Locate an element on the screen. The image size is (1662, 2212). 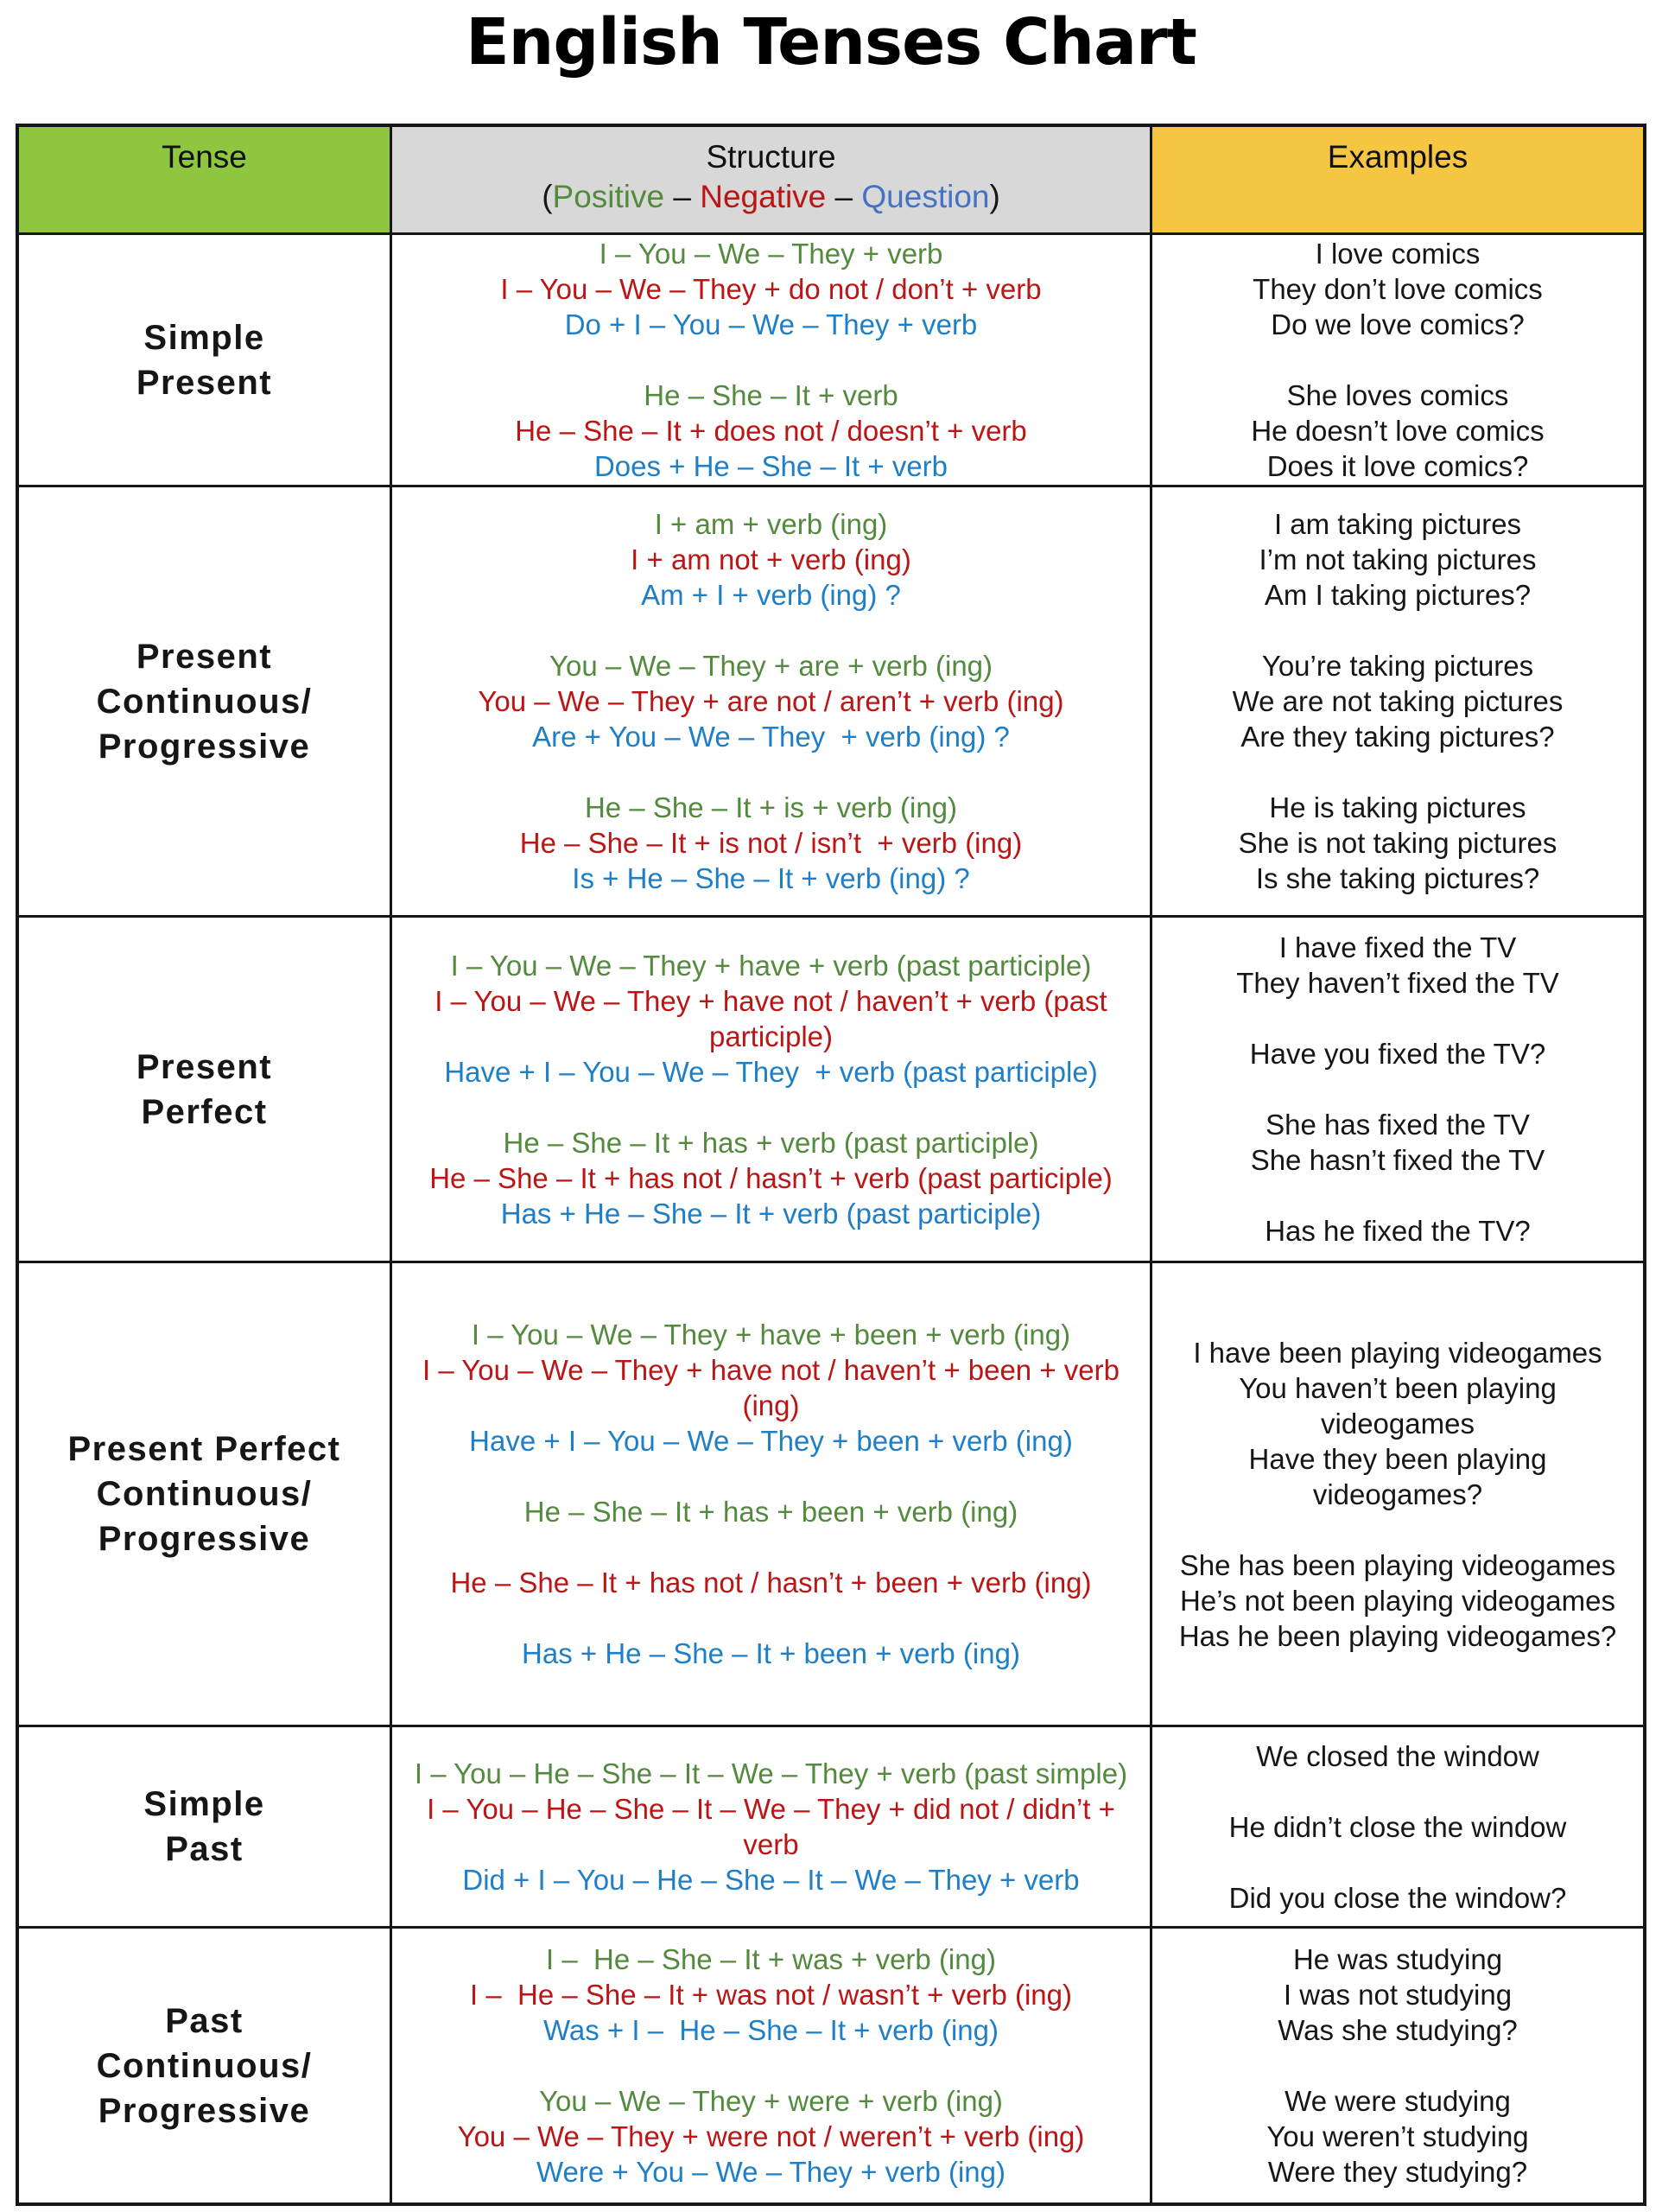
example-line: Was she studying? is located at coordinates (1398, 2030).